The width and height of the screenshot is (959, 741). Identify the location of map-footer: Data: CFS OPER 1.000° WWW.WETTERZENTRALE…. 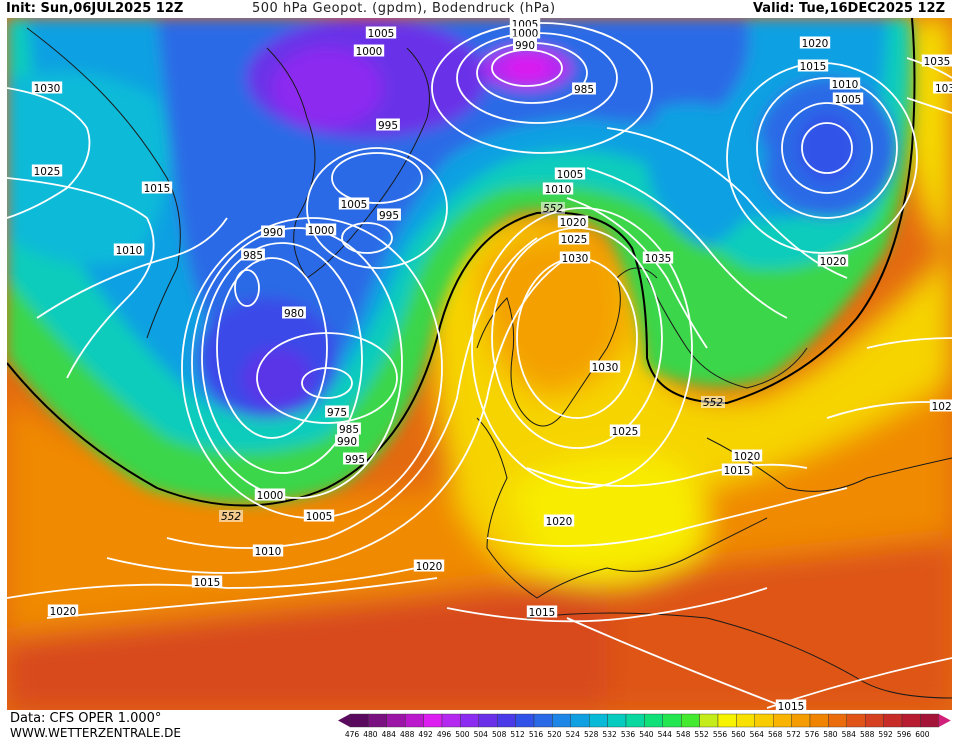
(479, 725).